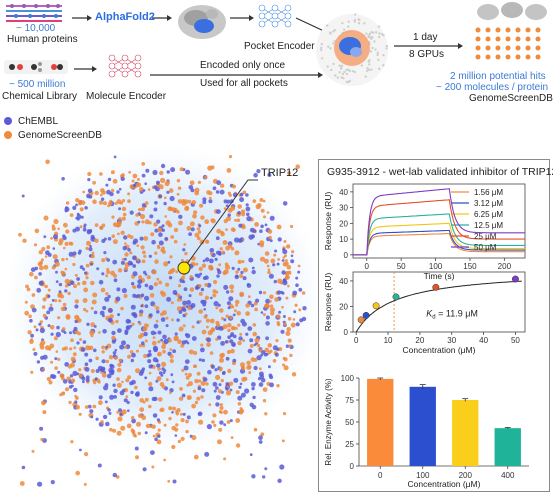  Describe the element at coordinates (483, 340) in the screenshot. I see `binding-x-tick-label: 40` at that location.